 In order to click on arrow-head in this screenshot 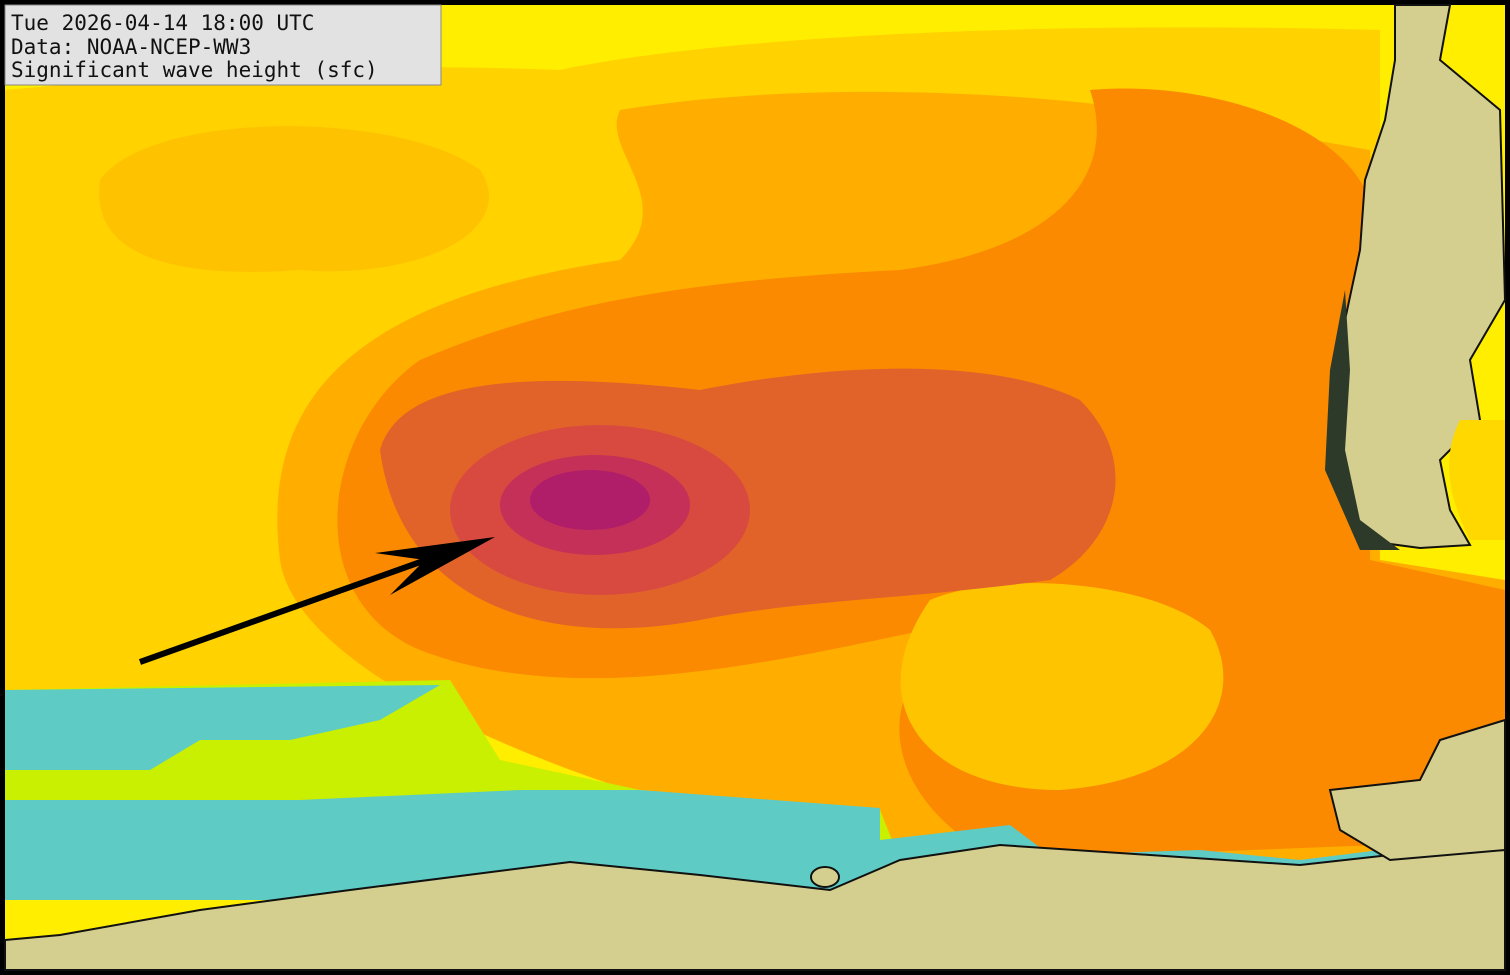, I will do `click(435, 566)`.